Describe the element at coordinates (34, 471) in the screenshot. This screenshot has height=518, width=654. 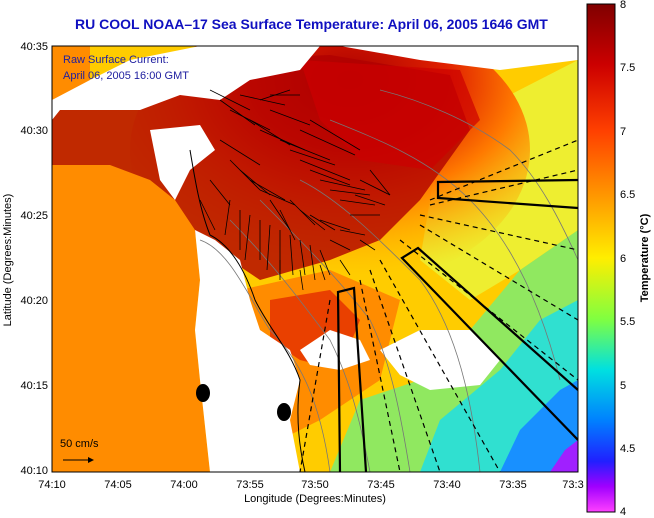
I see `y-tick-label: 40:10` at that location.